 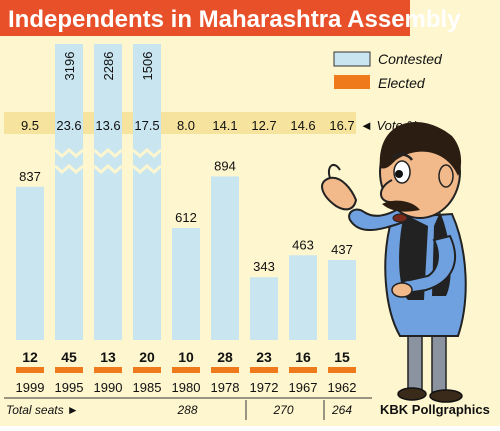 I want to click on elected-value-label: 28, so click(x=225, y=357).